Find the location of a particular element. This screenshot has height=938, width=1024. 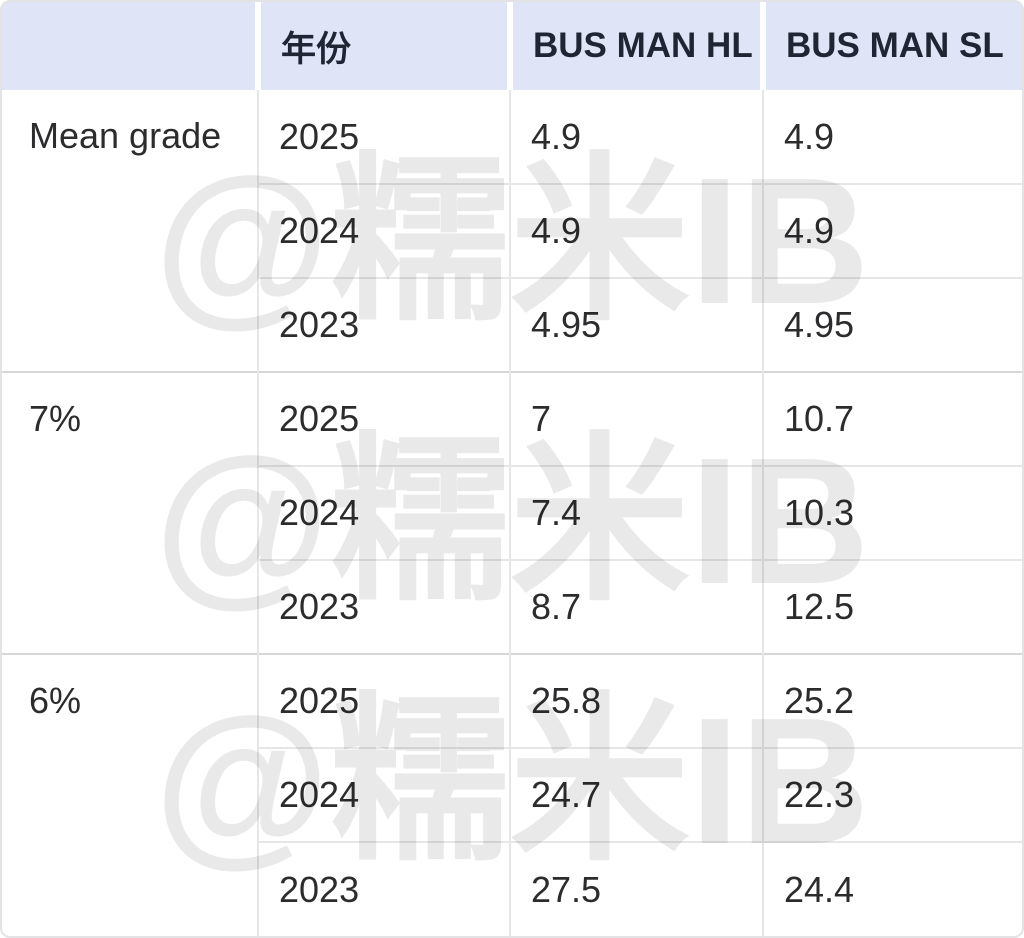

table-header-row: 年份 BUS MAN HL BUS MAN SL is located at coordinates (512, 46).